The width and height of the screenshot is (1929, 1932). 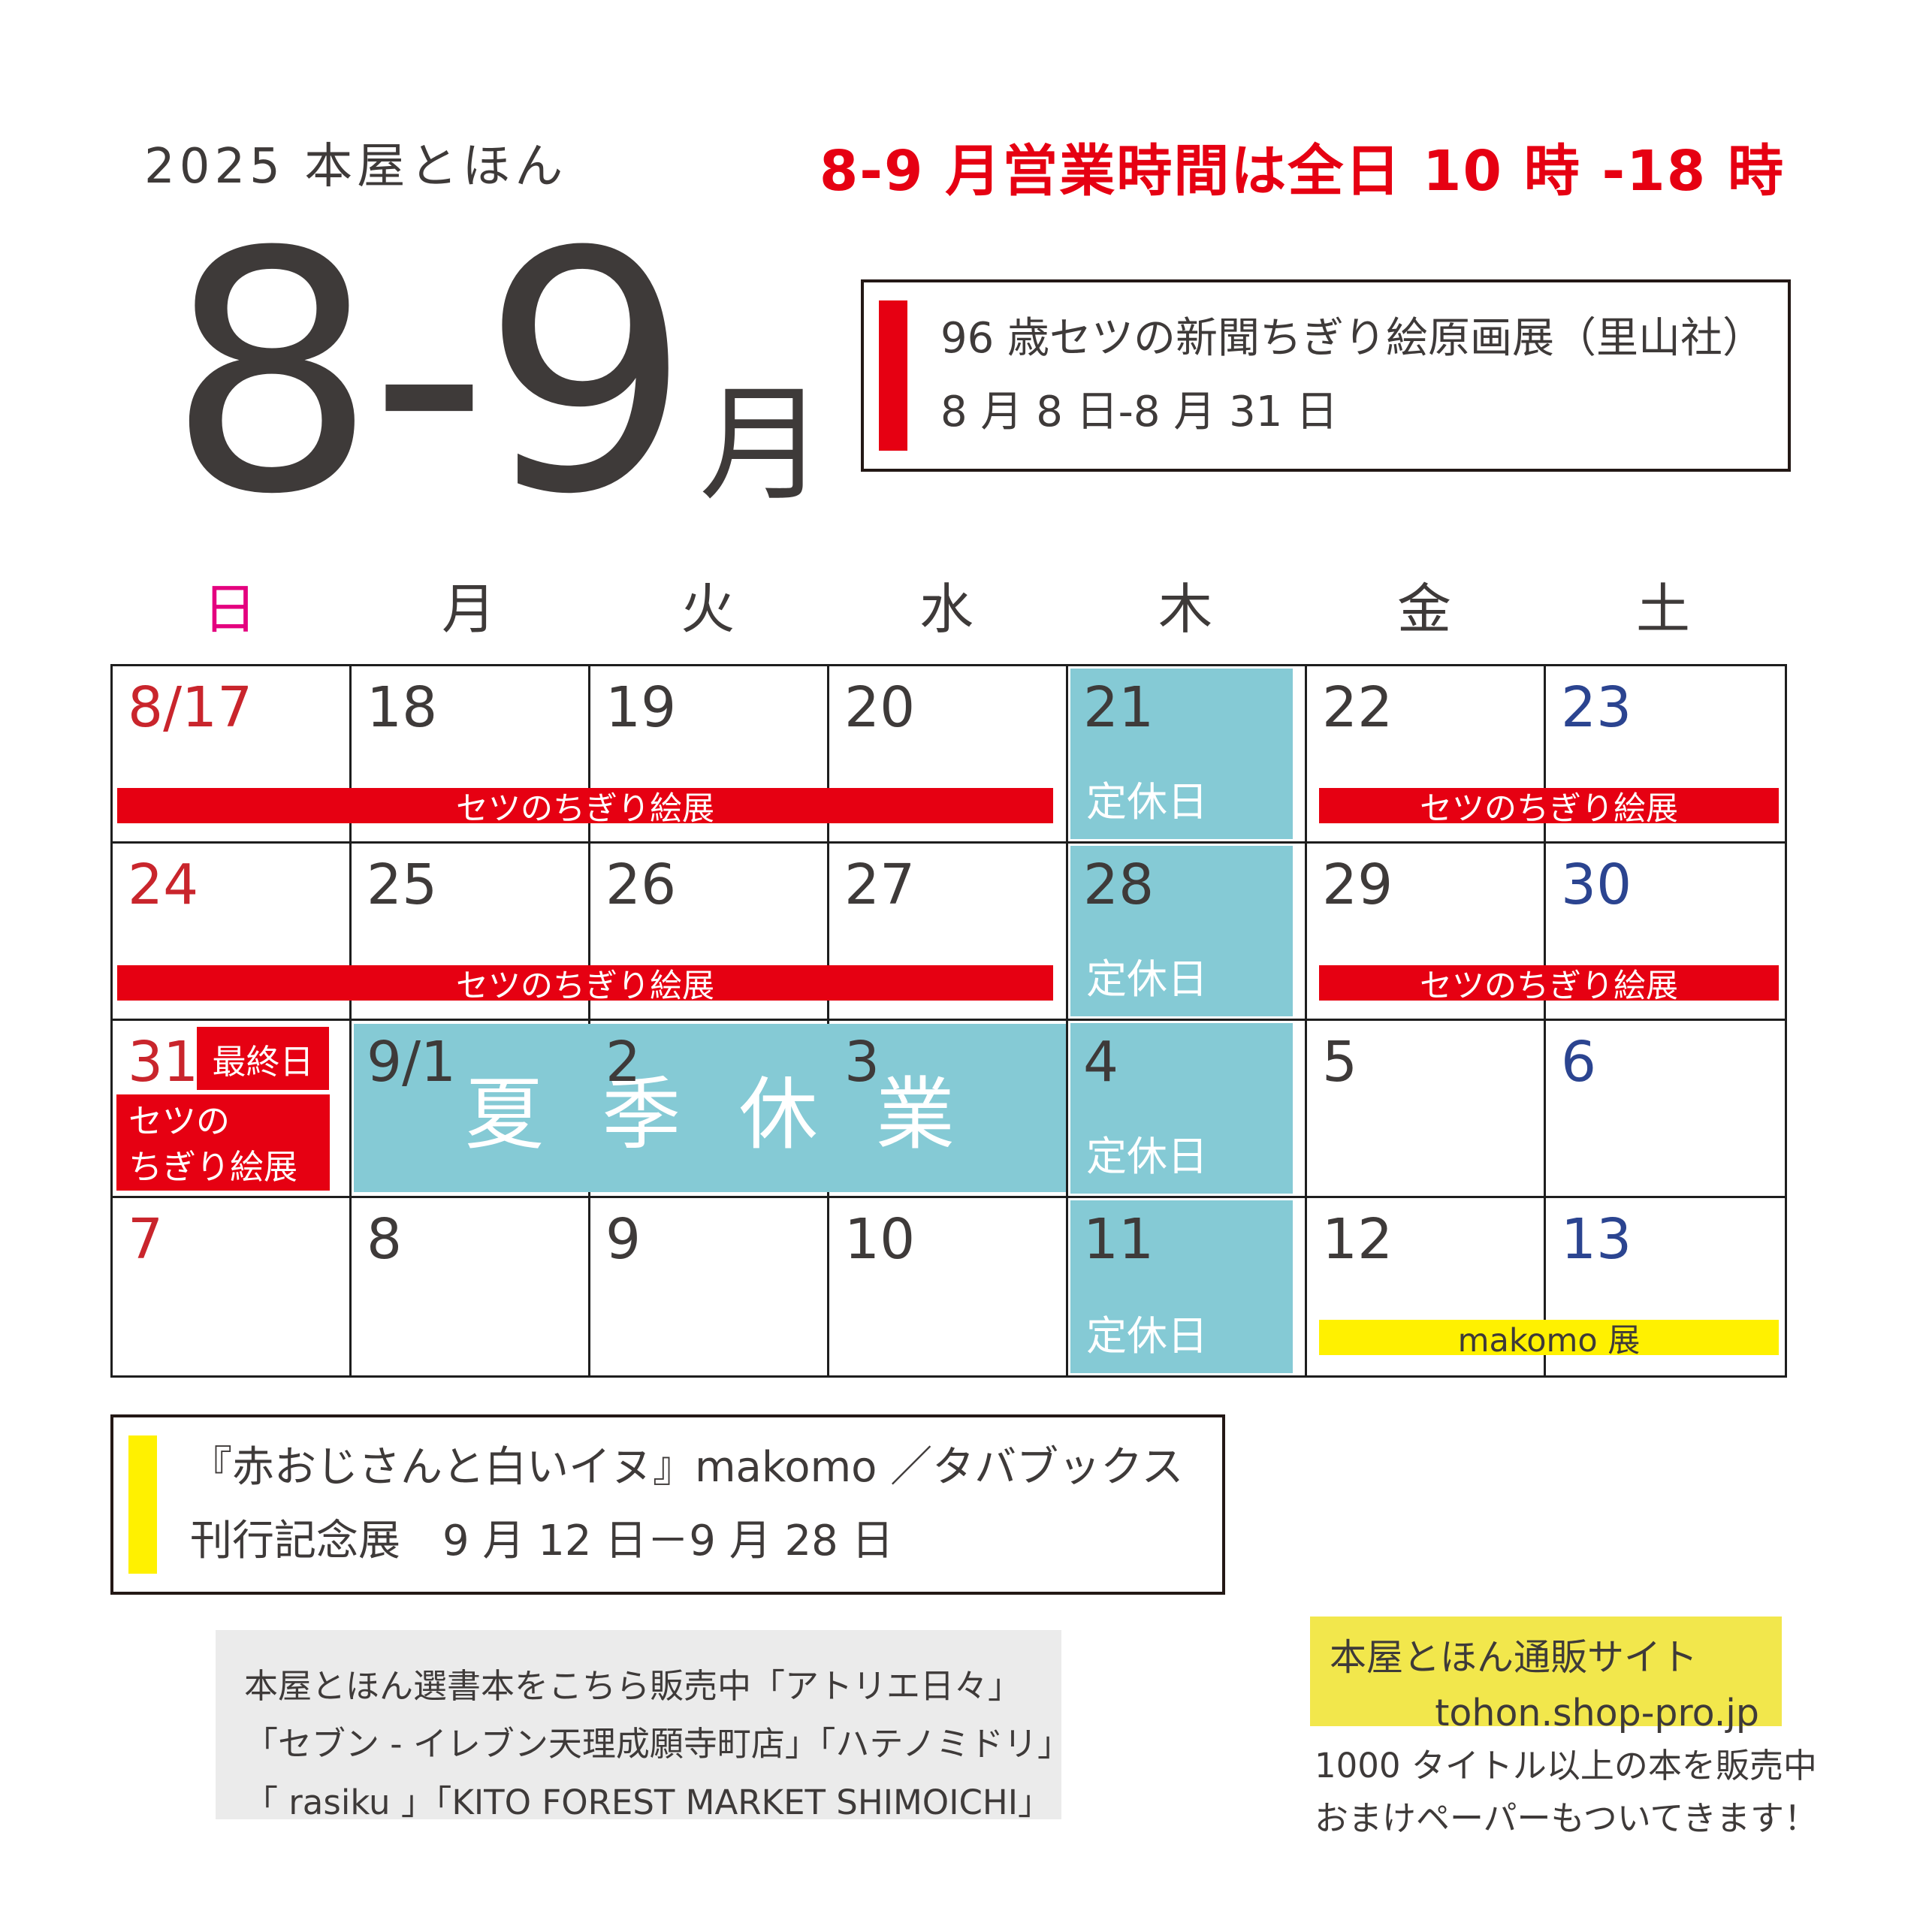 I want to click on month-numbers: 8-9, so click(x=429, y=374).